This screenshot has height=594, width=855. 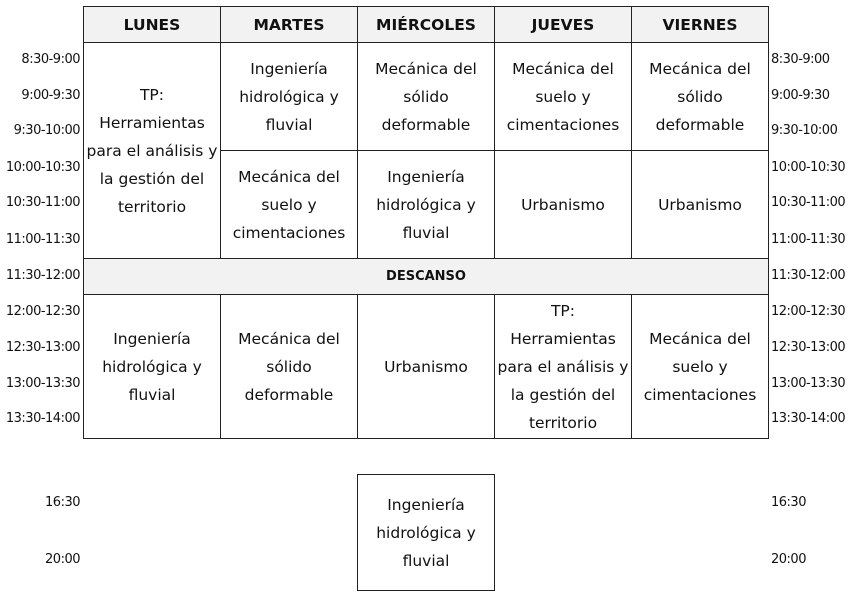 What do you see at coordinates (808, 311) in the screenshot?
I see `time-label-right: 12:00-12:30` at bounding box center [808, 311].